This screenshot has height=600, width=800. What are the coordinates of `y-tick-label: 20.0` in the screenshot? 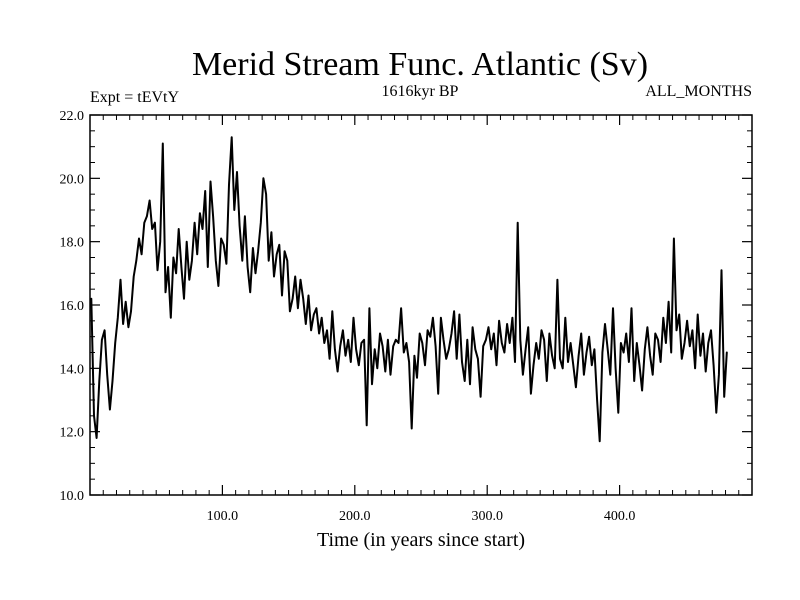 It's located at (72, 179).